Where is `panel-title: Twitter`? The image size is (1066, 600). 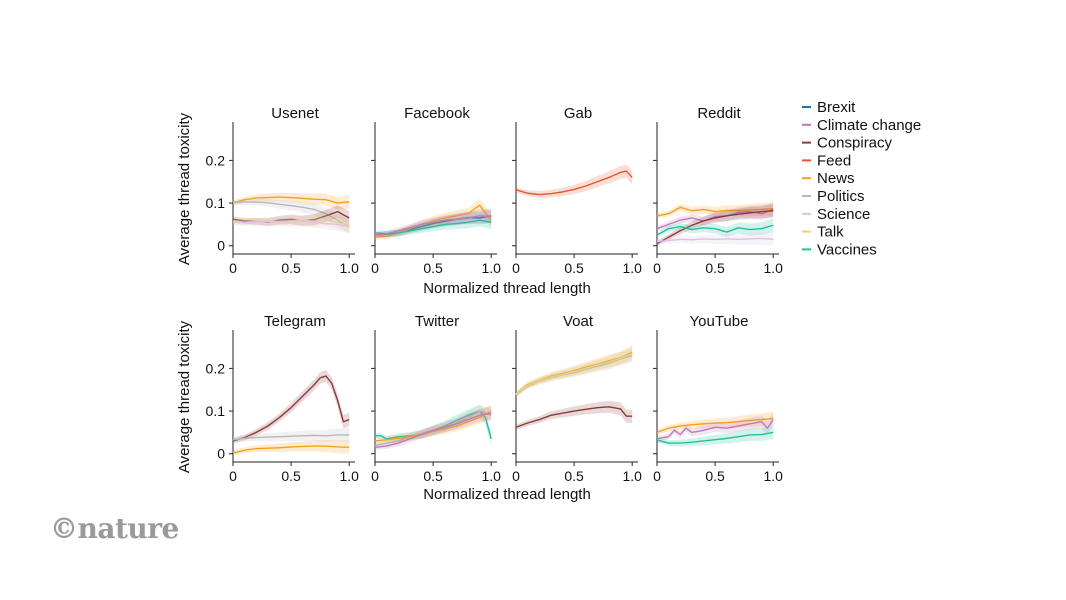
panel-title: Twitter is located at coordinates (437, 321).